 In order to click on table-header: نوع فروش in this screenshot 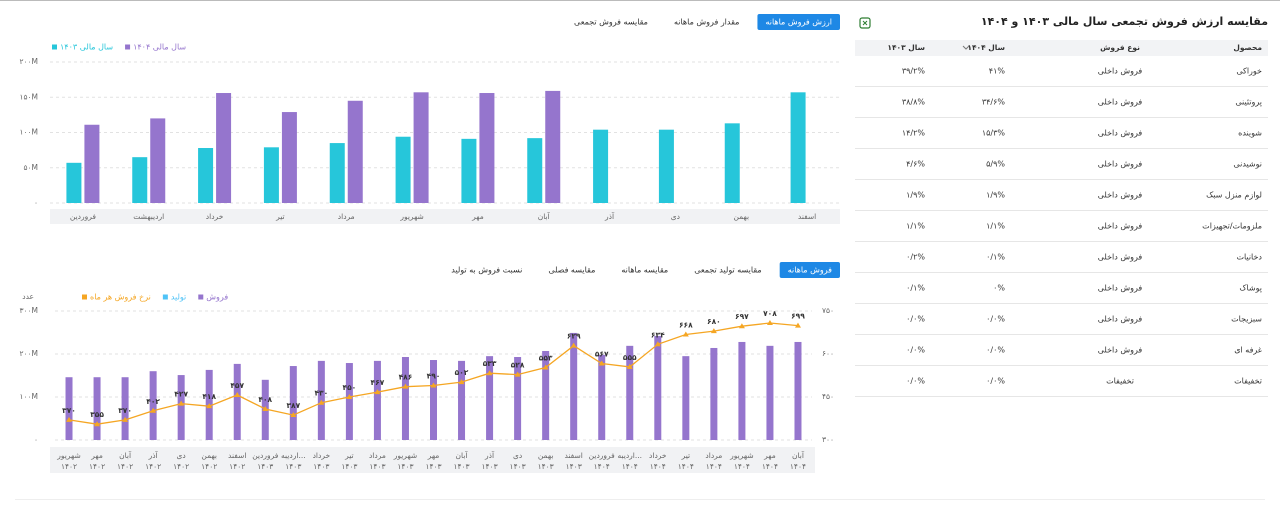, I will do `click(1120, 47)`.